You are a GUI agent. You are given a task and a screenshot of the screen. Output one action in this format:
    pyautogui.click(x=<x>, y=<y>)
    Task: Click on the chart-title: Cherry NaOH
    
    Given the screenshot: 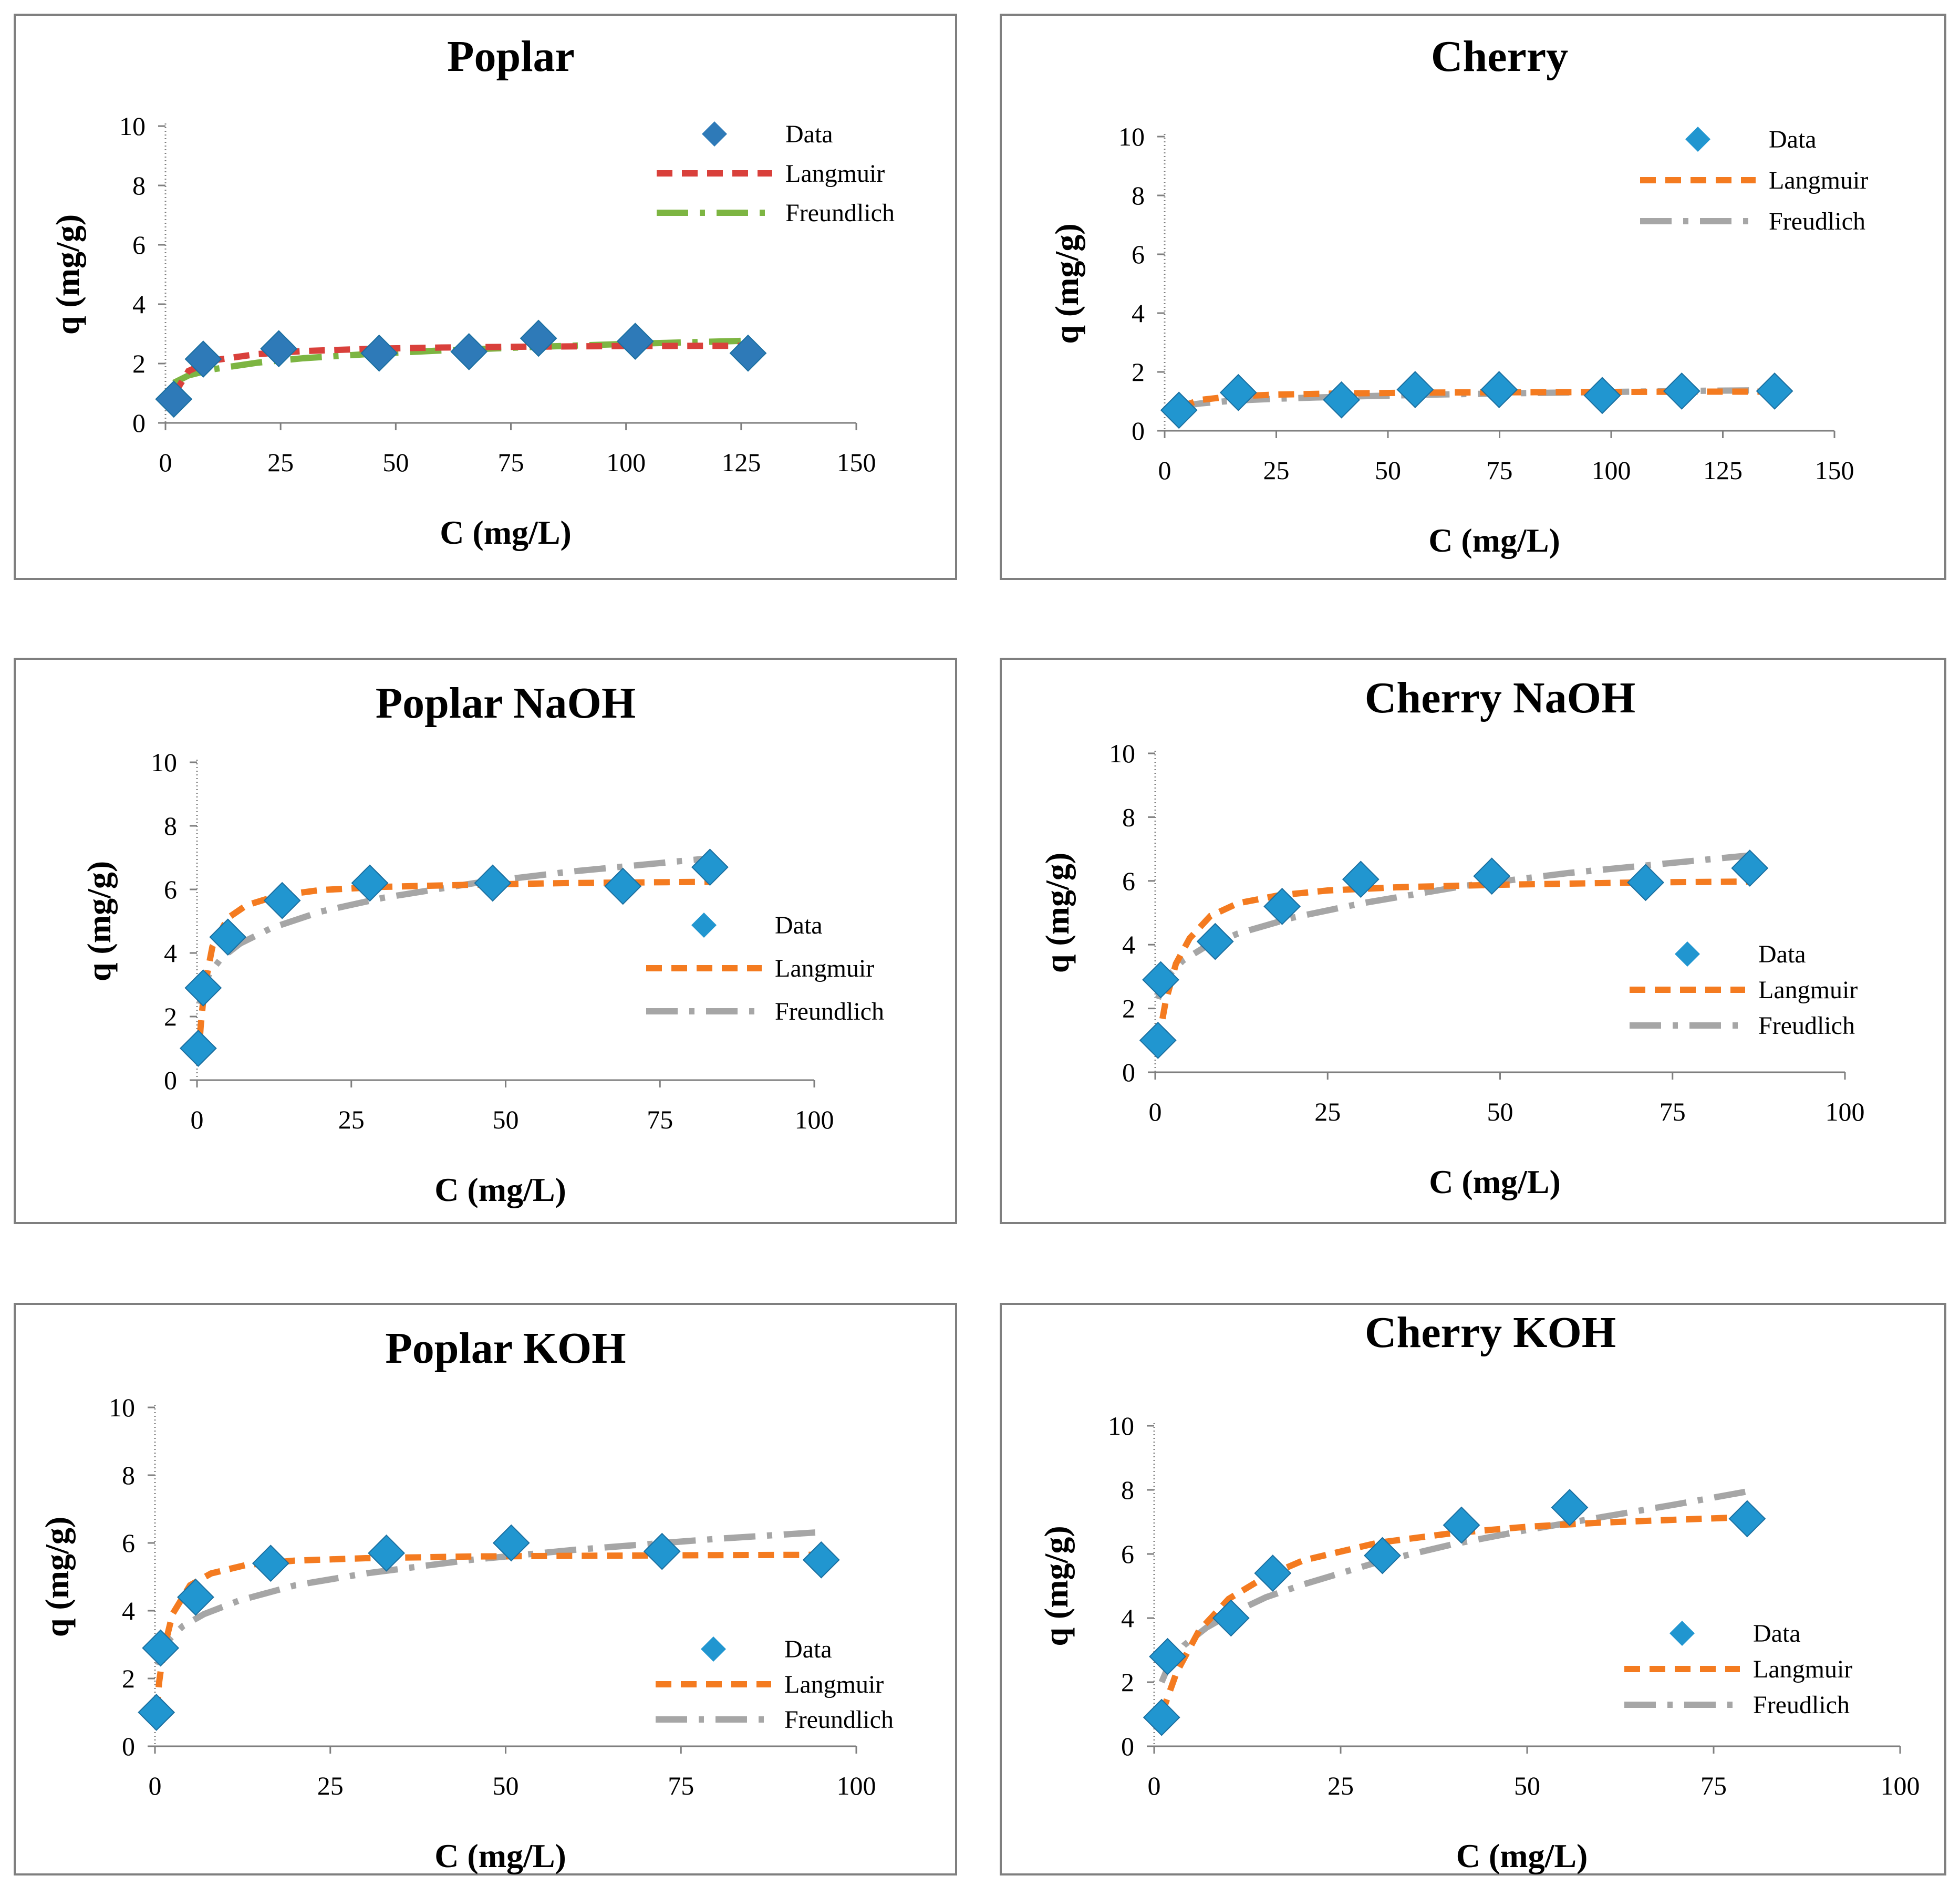 What is the action you would take?
    pyautogui.click(x=1501, y=698)
    